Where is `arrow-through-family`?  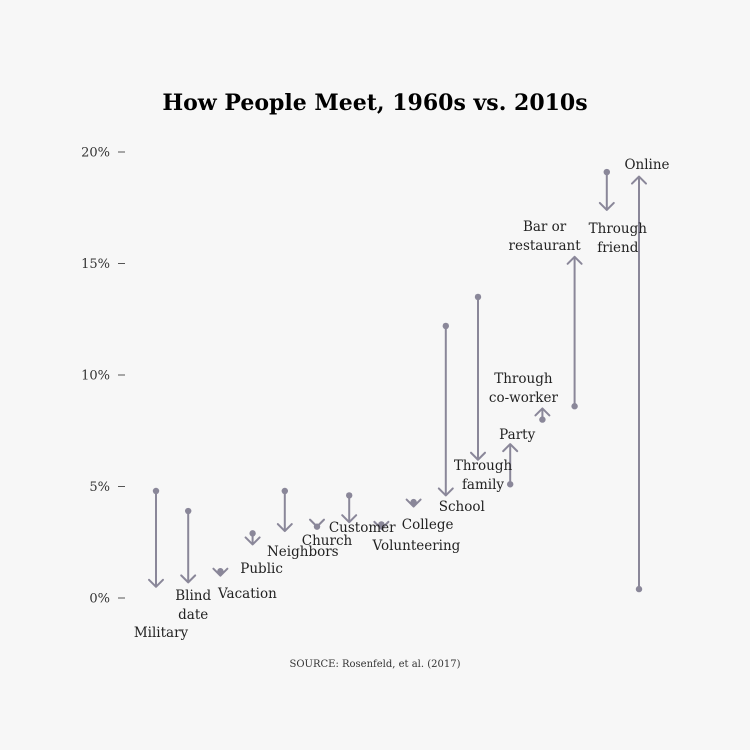
arrow-through-family is located at coordinates (478, 377).